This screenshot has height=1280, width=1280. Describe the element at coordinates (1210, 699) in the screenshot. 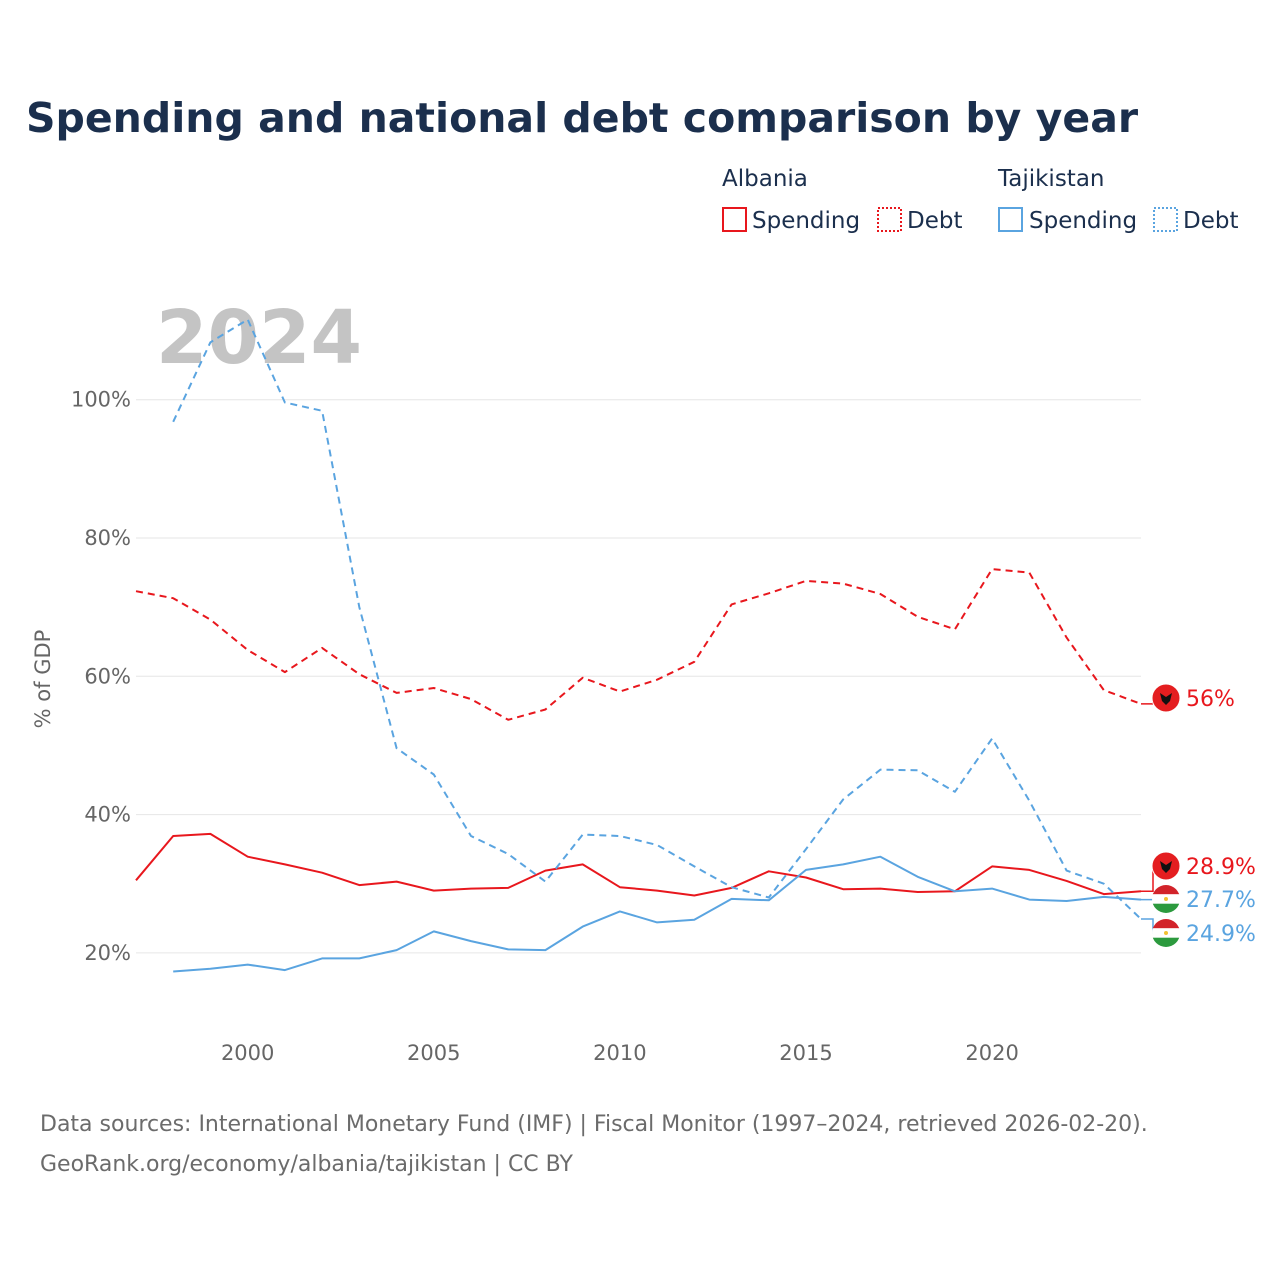

I see `end-label-value: 56%` at that location.